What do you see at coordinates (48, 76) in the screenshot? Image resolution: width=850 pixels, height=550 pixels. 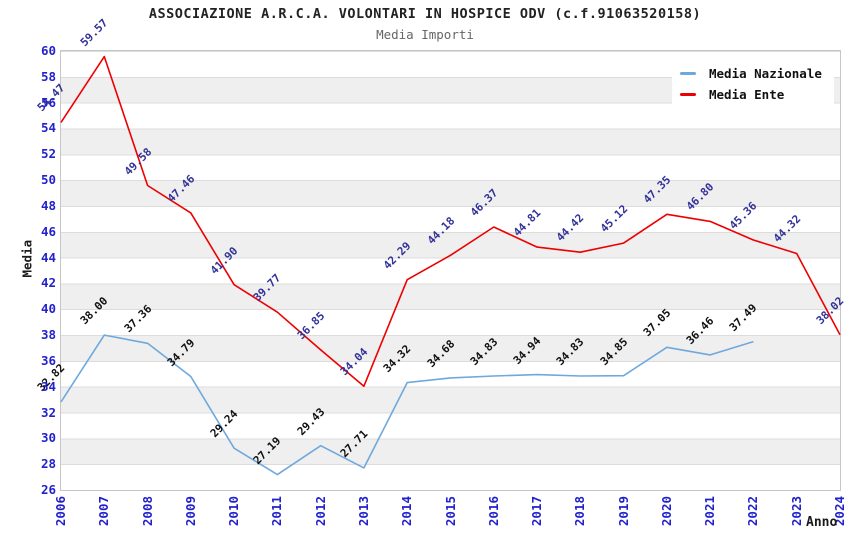 I see `y-tick-label: 58` at bounding box center [48, 76].